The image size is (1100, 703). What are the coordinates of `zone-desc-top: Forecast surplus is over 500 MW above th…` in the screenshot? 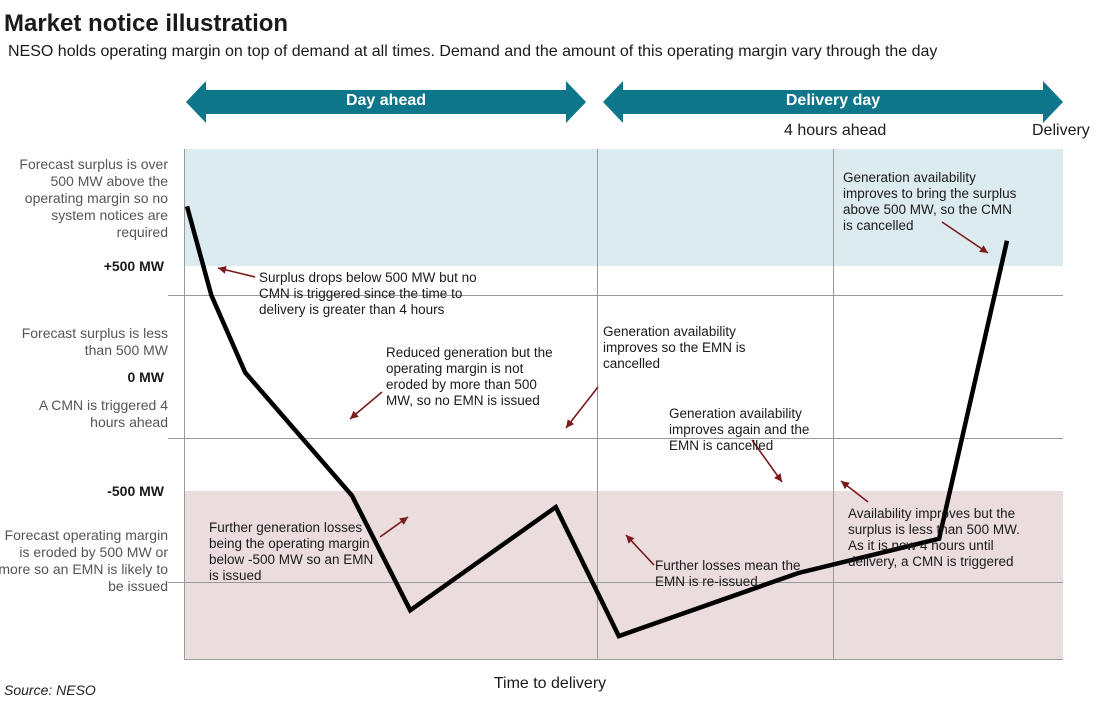 It's located at (93, 198).